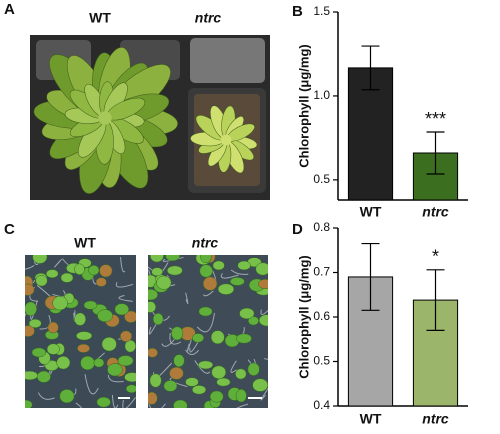  Describe the element at coordinates (321, 11) in the screenshot. I see `y-tick-label: 1.5` at that location.